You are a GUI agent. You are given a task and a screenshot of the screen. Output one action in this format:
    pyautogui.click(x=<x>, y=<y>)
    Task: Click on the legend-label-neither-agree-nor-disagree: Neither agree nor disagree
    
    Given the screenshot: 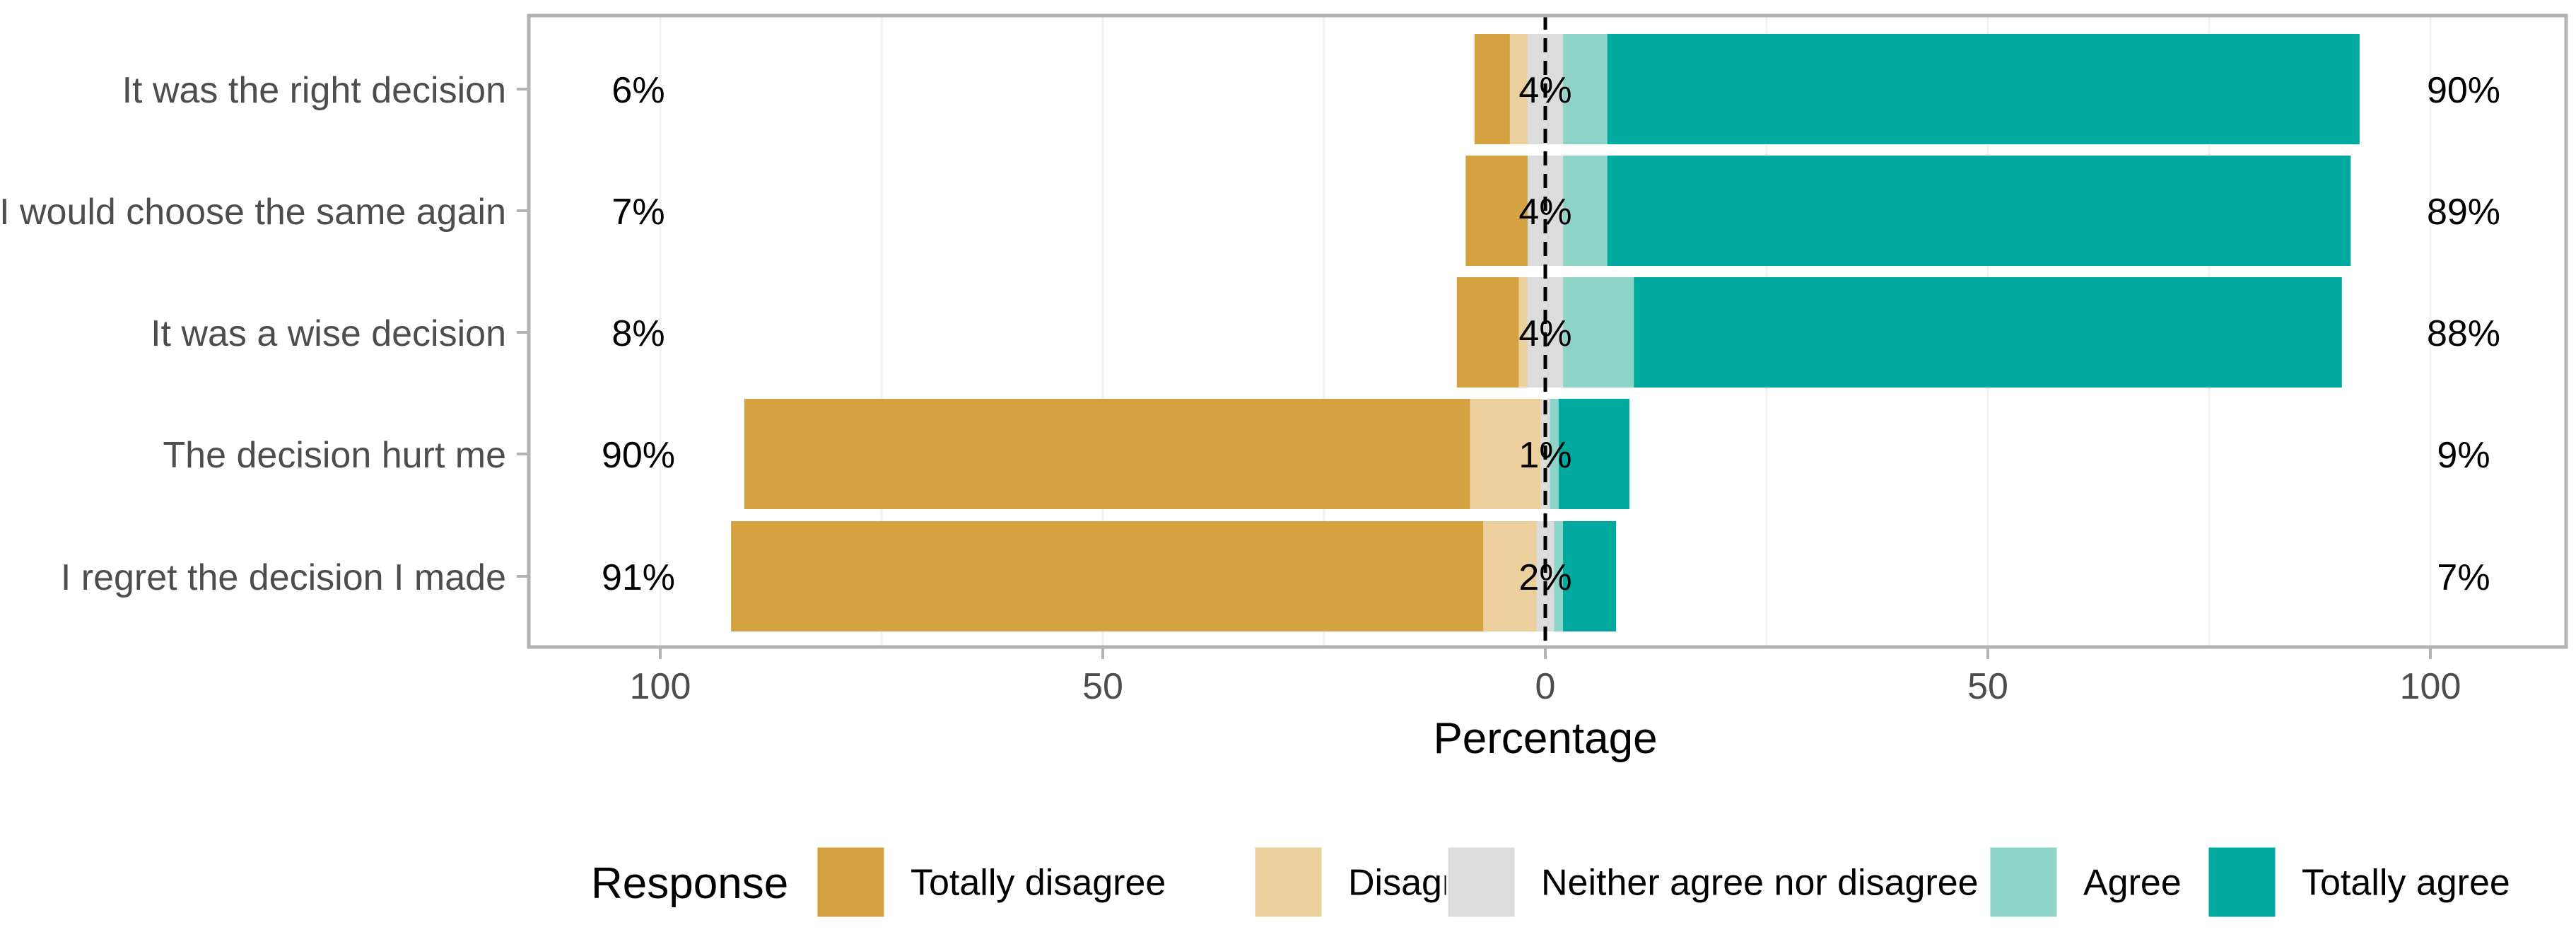 What is the action you would take?
    pyautogui.click(x=1760, y=883)
    